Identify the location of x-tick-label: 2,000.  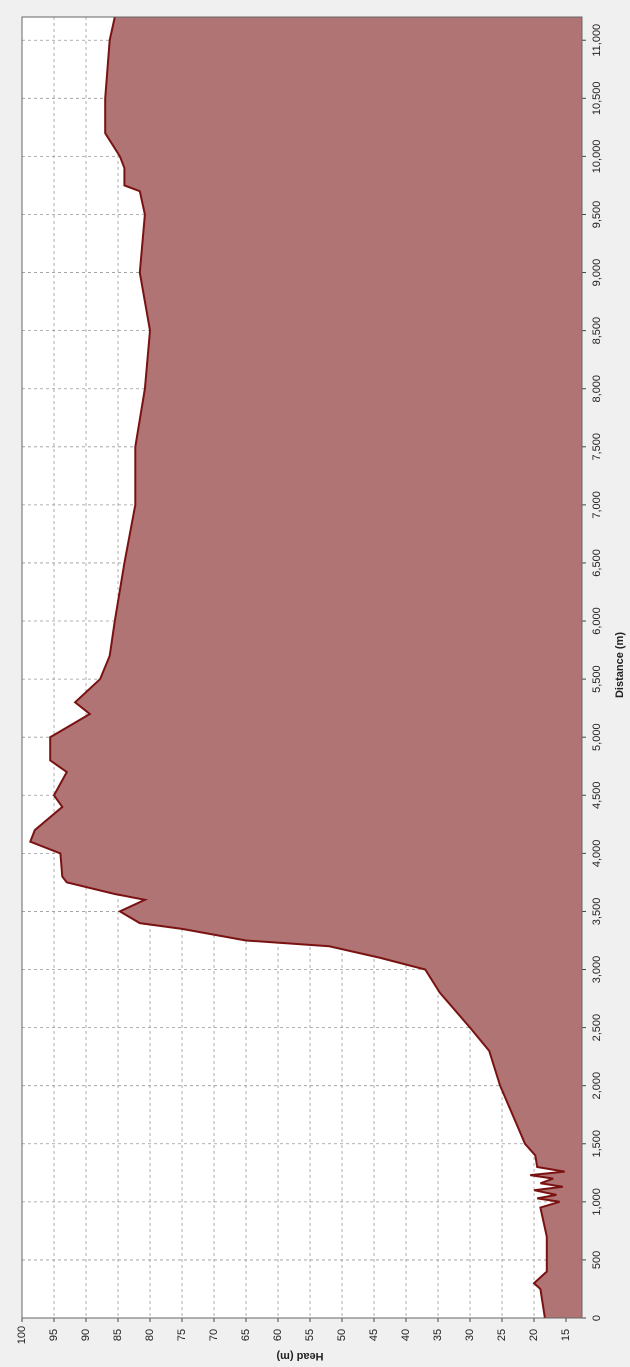
(597, 1086).